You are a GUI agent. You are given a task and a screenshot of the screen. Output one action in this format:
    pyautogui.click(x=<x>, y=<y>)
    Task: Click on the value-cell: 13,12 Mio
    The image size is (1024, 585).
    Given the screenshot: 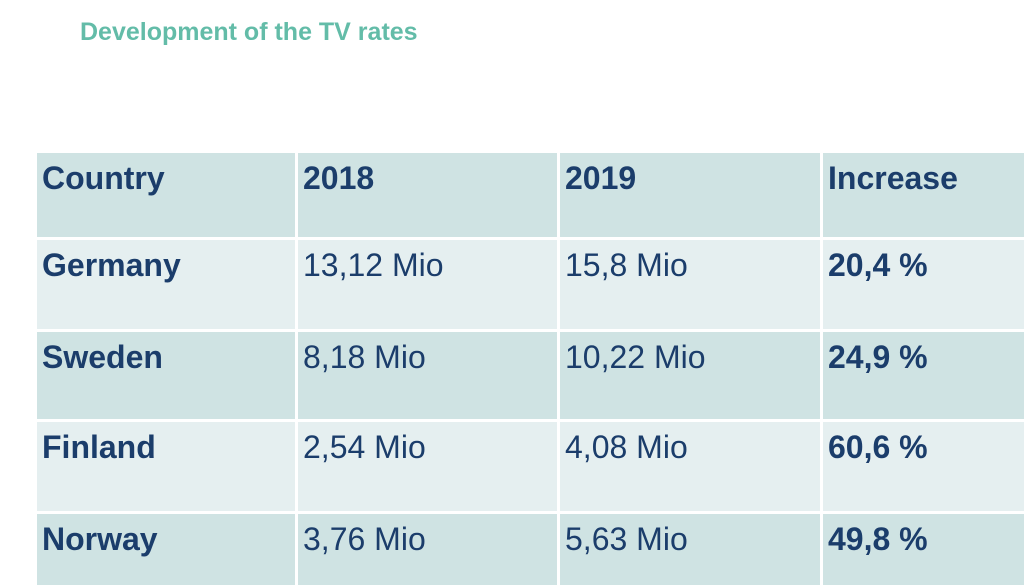 What is the action you would take?
    pyautogui.click(x=429, y=286)
    